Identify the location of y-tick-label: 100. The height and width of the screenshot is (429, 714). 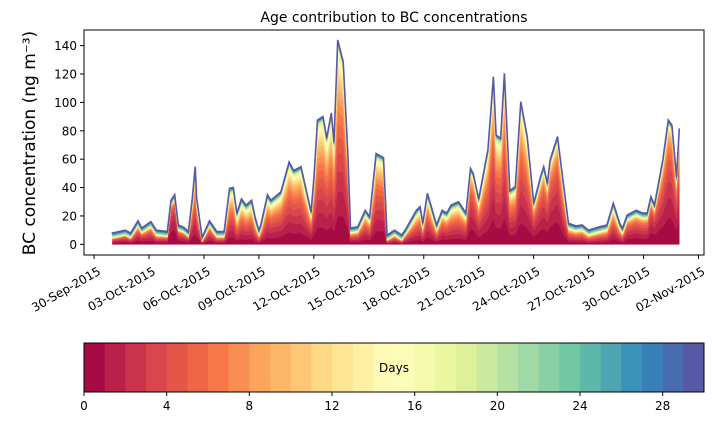
(65, 103).